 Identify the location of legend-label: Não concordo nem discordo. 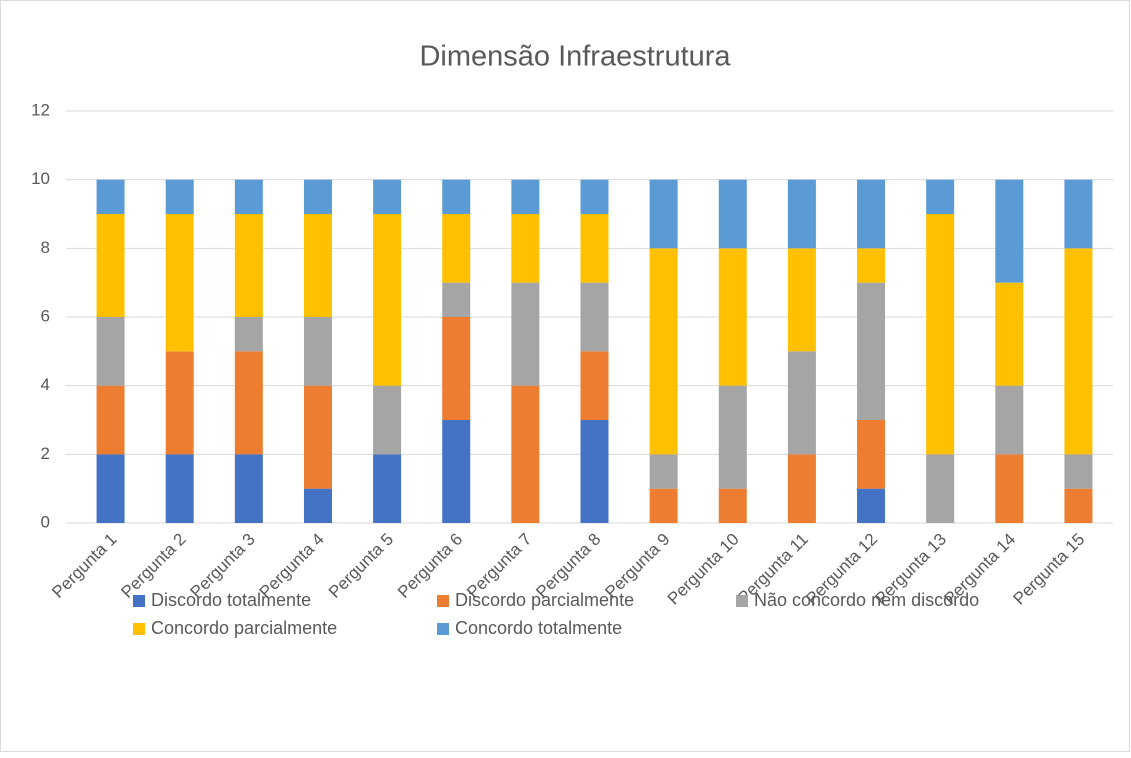
(866, 600).